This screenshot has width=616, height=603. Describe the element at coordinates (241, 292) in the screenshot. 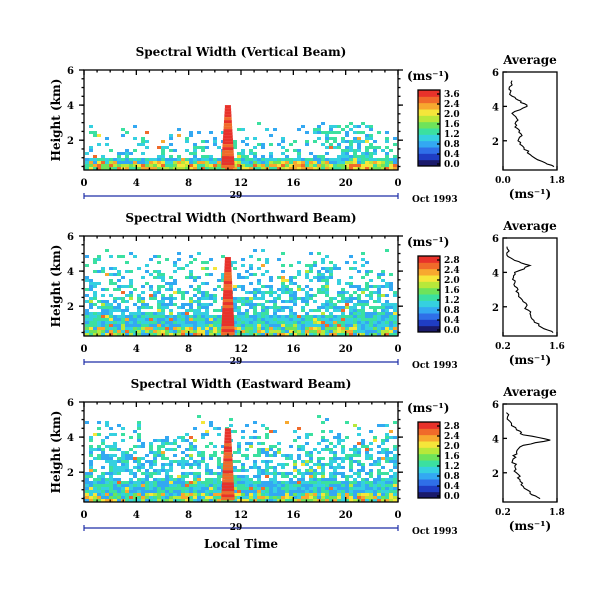

I see `heatmap-cells` at that location.